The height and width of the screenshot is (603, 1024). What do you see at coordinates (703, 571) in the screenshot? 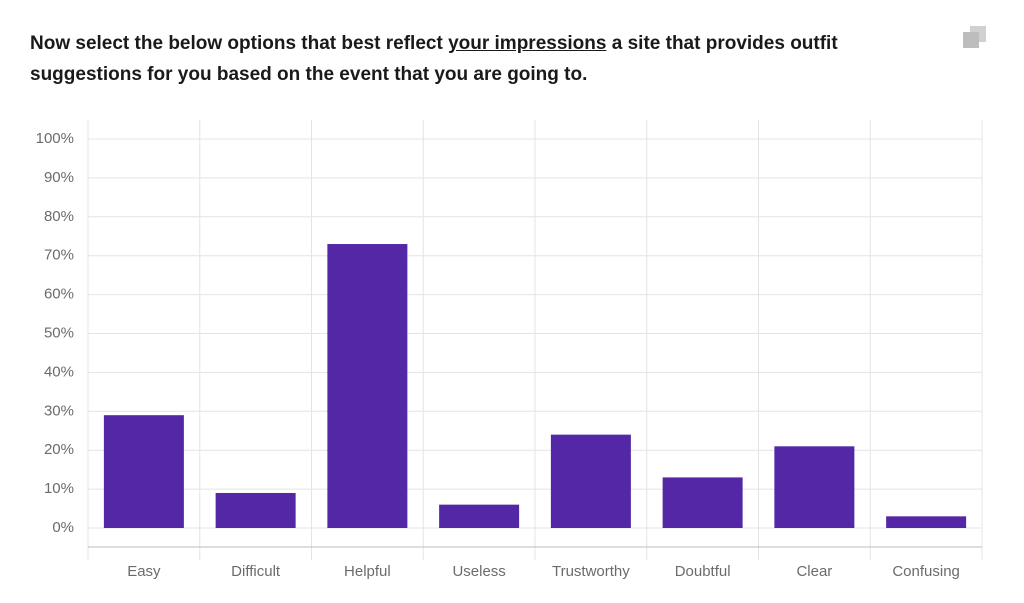
I see `x-tick-label: Doubtful` at bounding box center [703, 571].